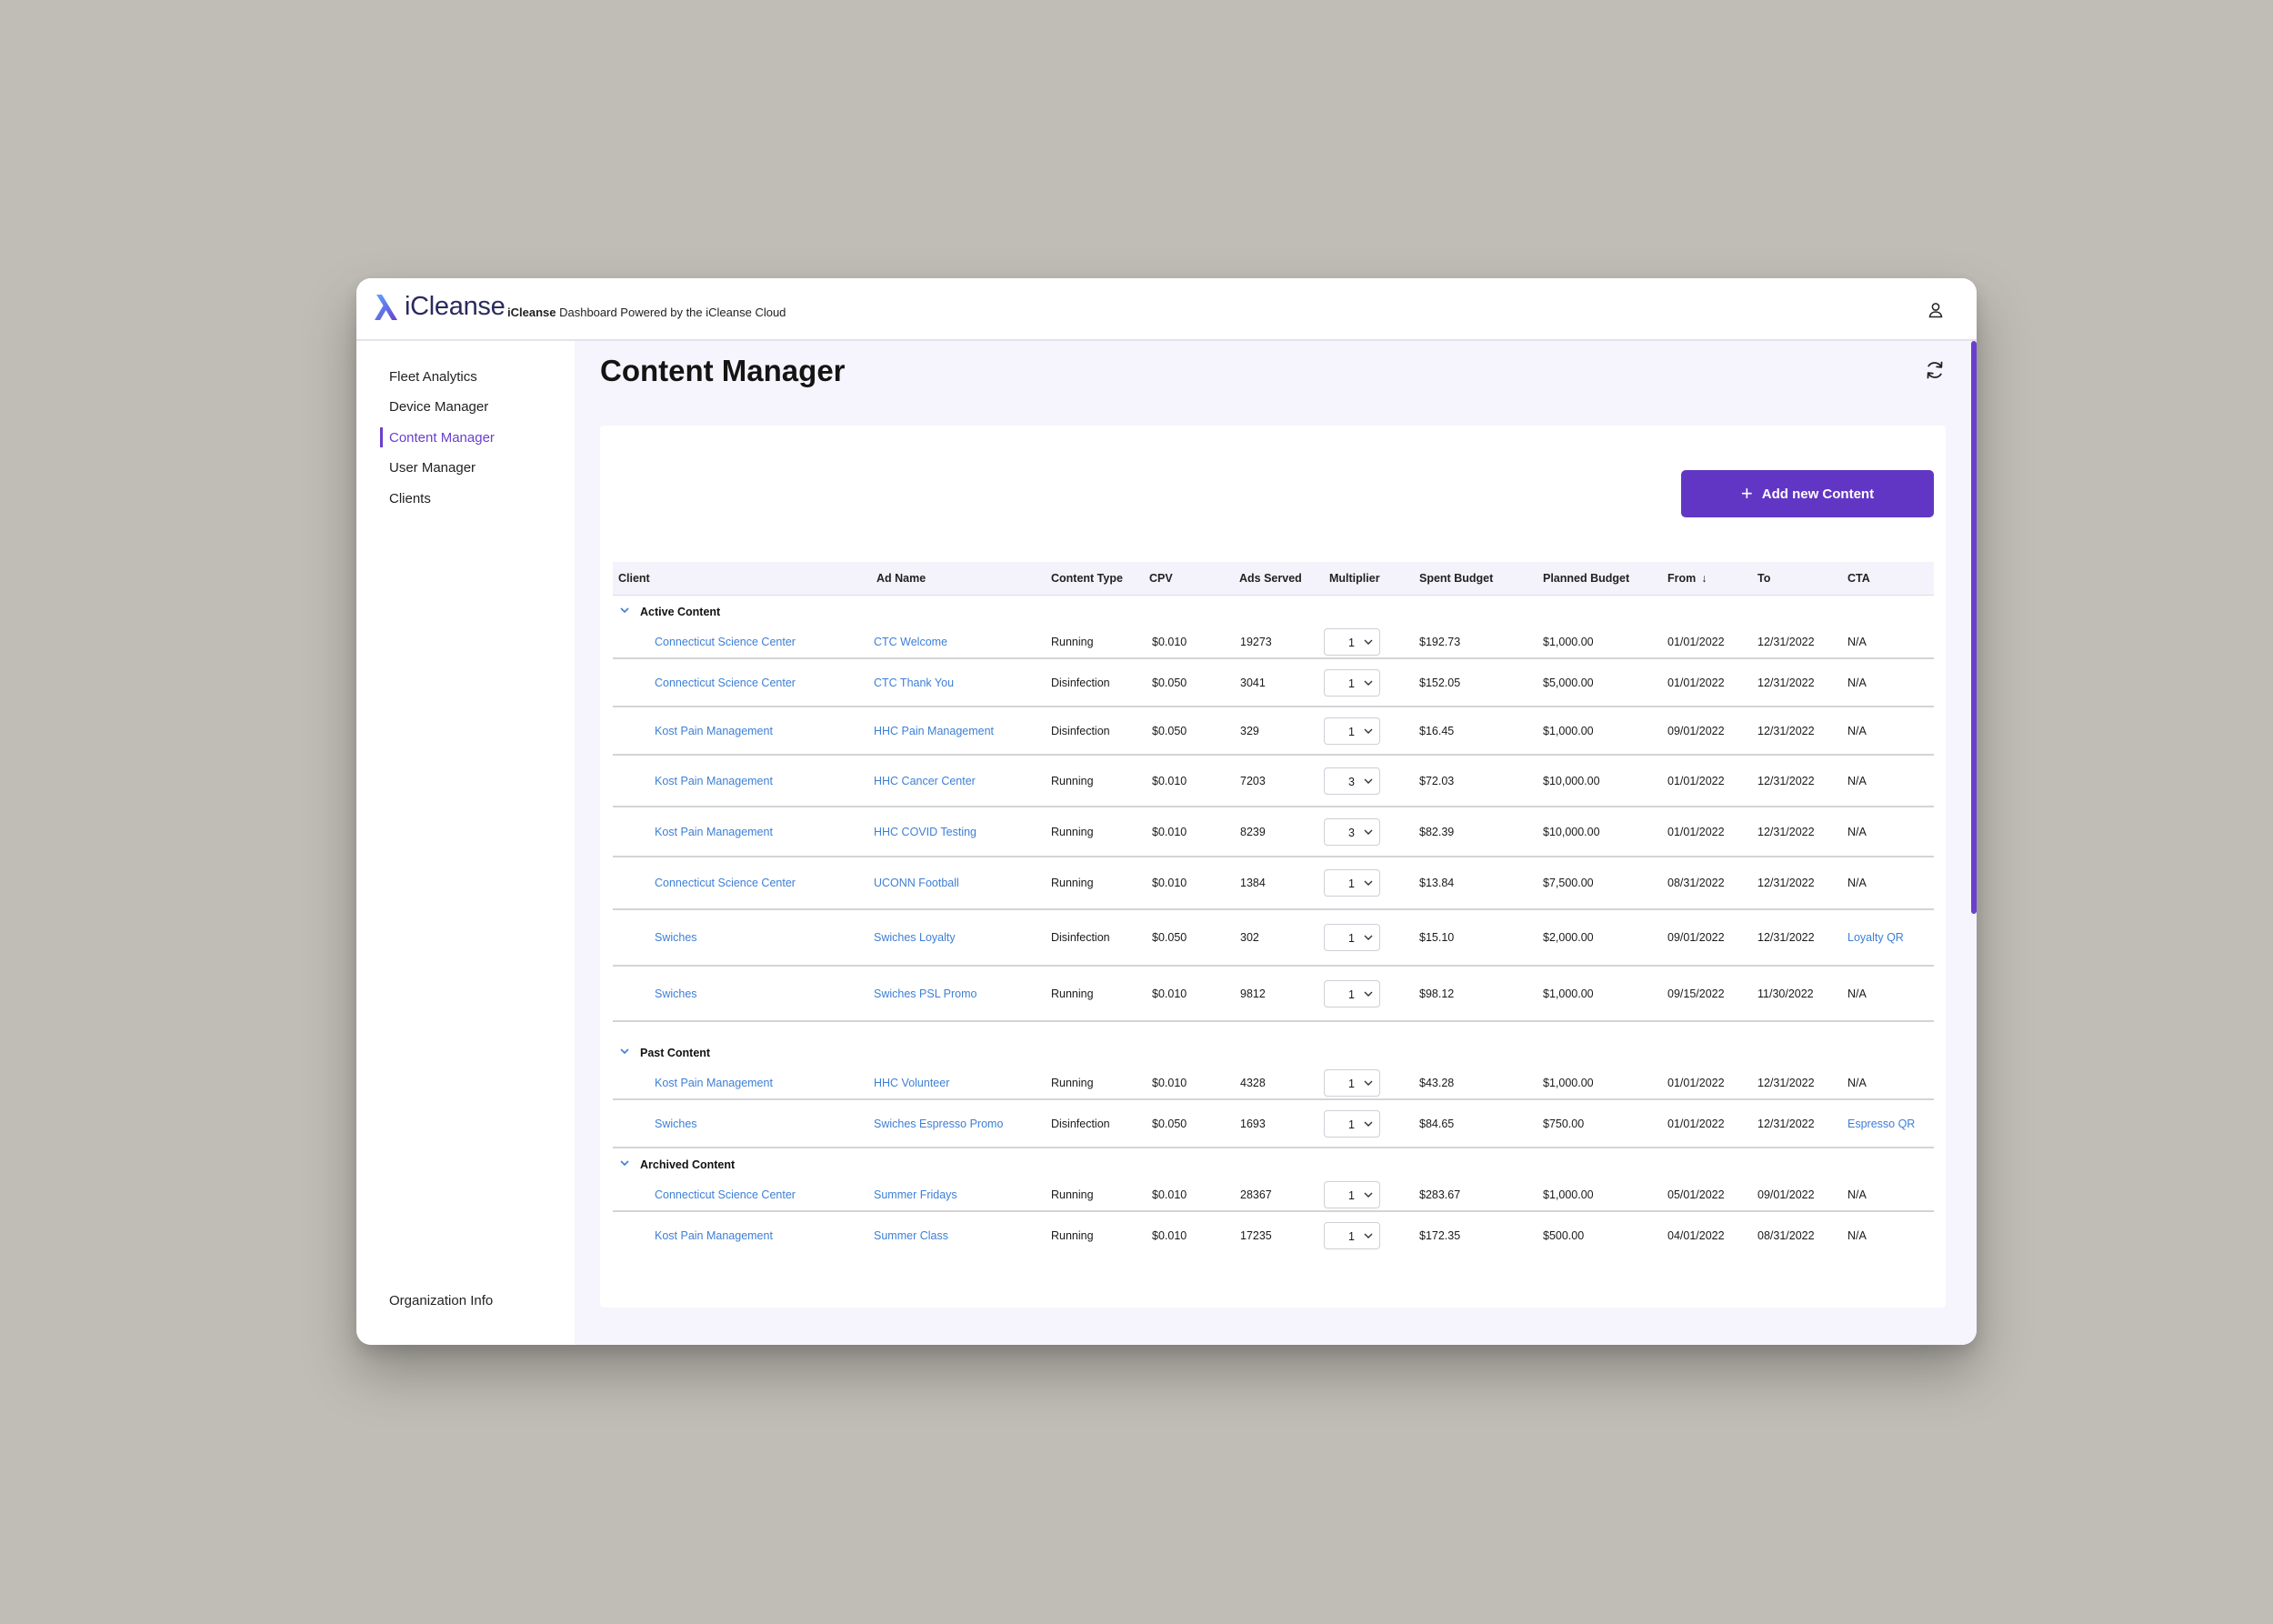 The height and width of the screenshot is (1624, 2273). What do you see at coordinates (1764, 578) in the screenshot?
I see `header-to: To` at bounding box center [1764, 578].